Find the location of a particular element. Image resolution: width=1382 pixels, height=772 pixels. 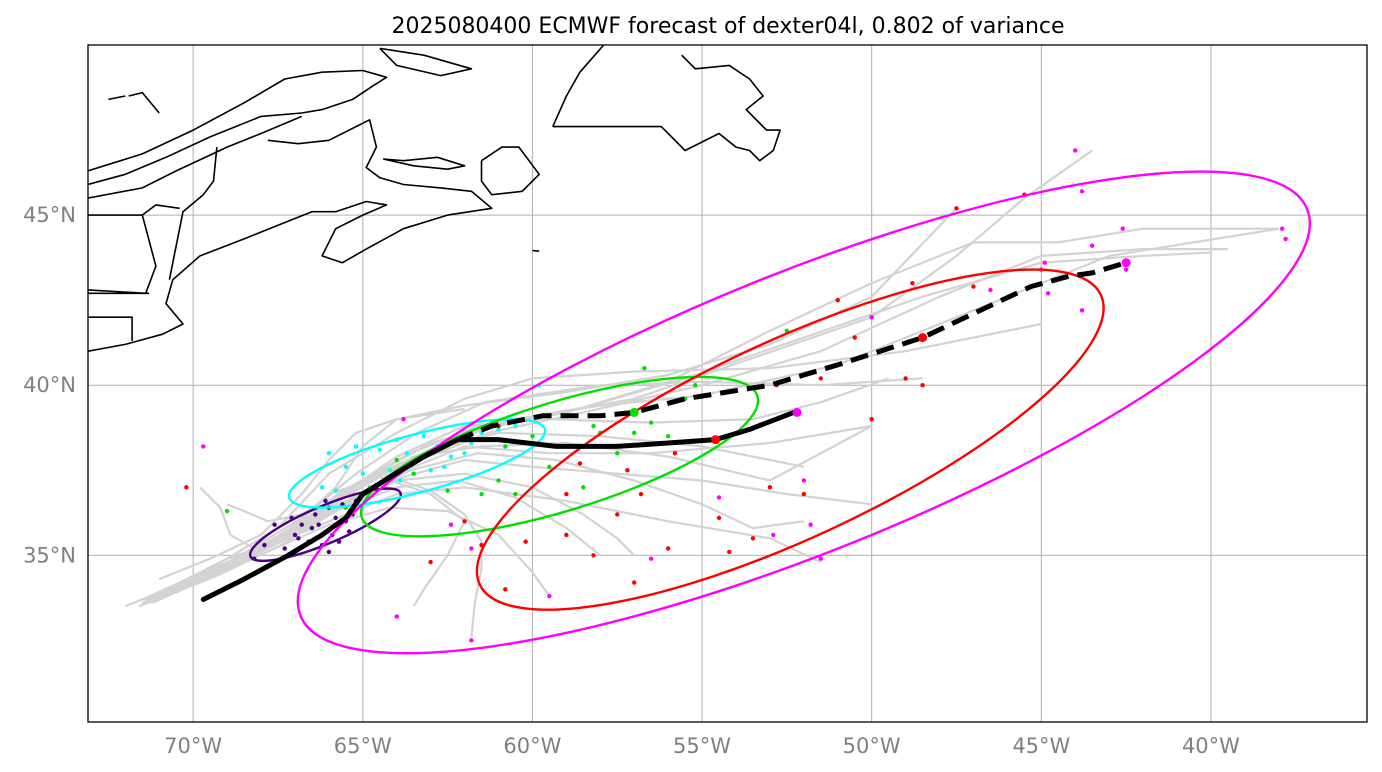

x-tick-label-1: 65°W is located at coordinates (363, 746).